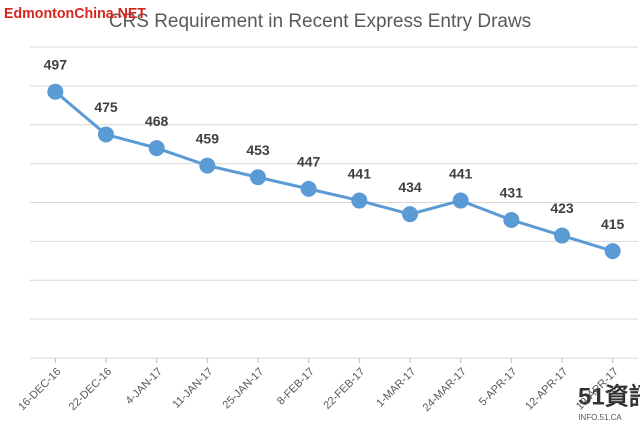 The width and height of the screenshot is (640, 434). What do you see at coordinates (600, 417) in the screenshot?
I see `watermark: INFO.51.CA` at bounding box center [600, 417].